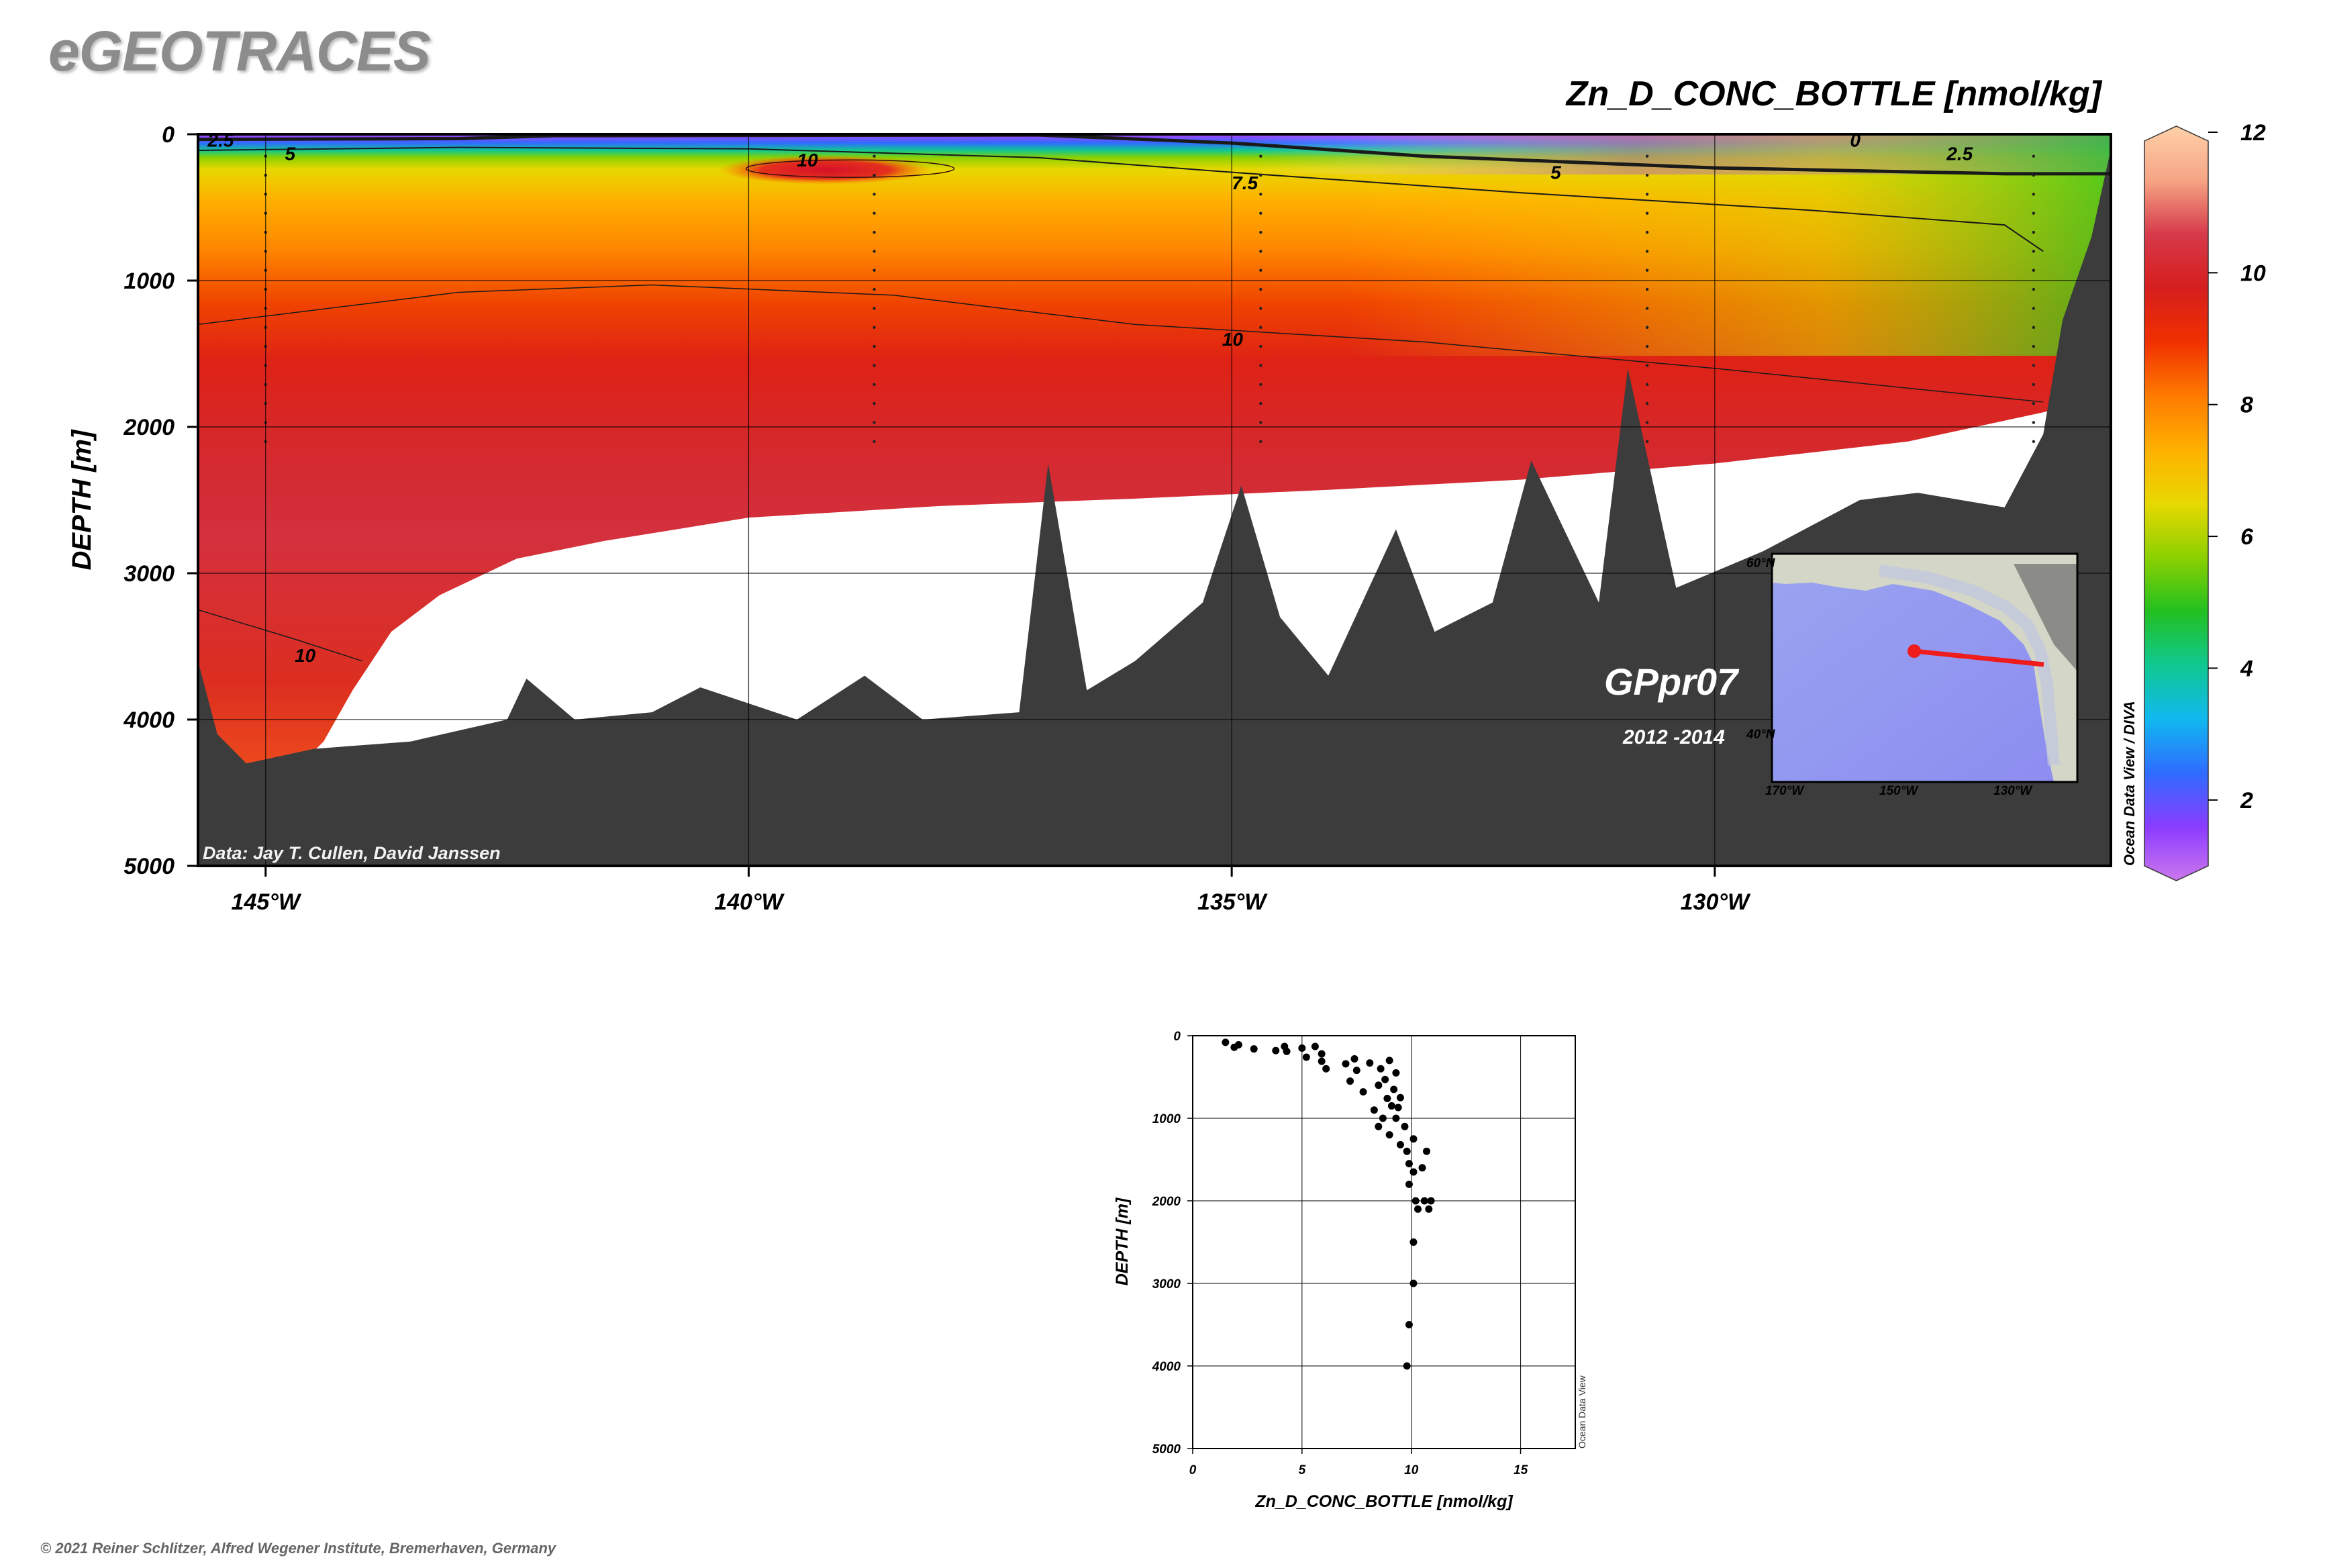 The image size is (2327, 1568). Describe the element at coordinates (1166, 1284) in the screenshot. I see `profile-y-tick-label: 3000` at that location.